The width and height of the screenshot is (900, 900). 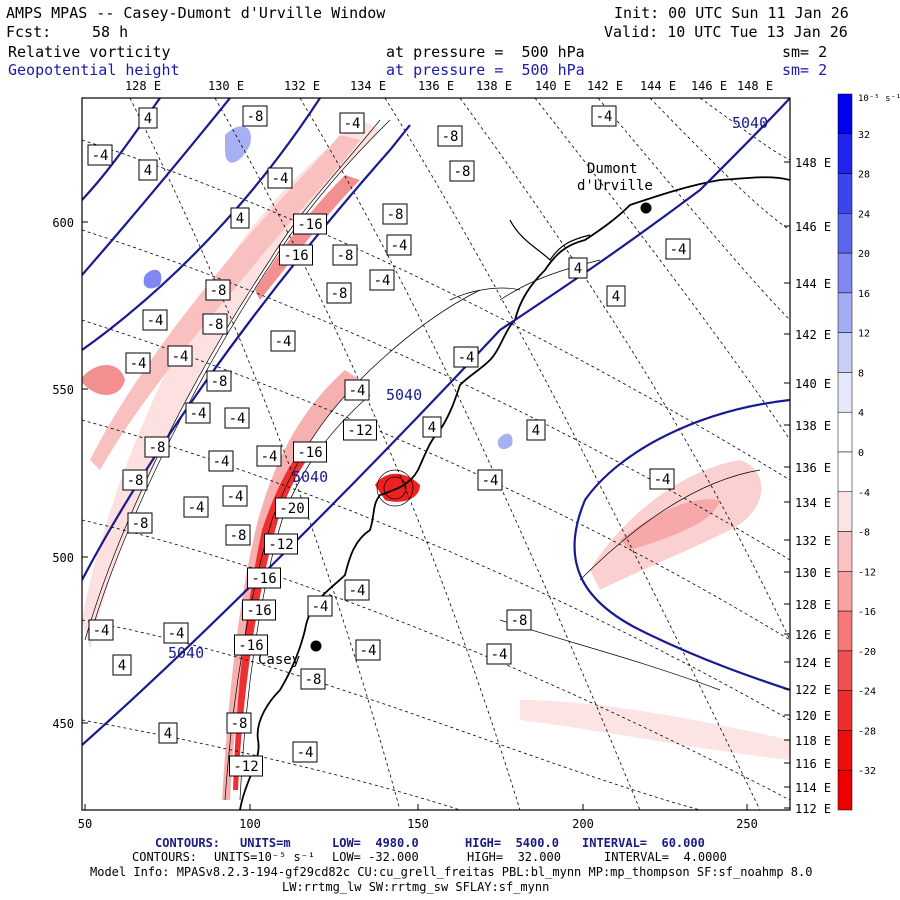 I want to click on colorbar-tick-label: 12, so click(x=864, y=334).